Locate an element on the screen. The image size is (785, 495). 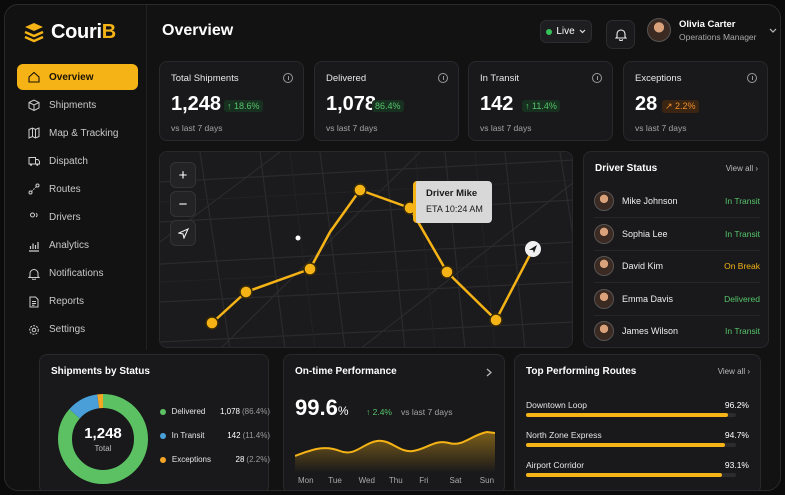
driver-row: Mike Johnson In Transit is located at coordinates (677, 201).